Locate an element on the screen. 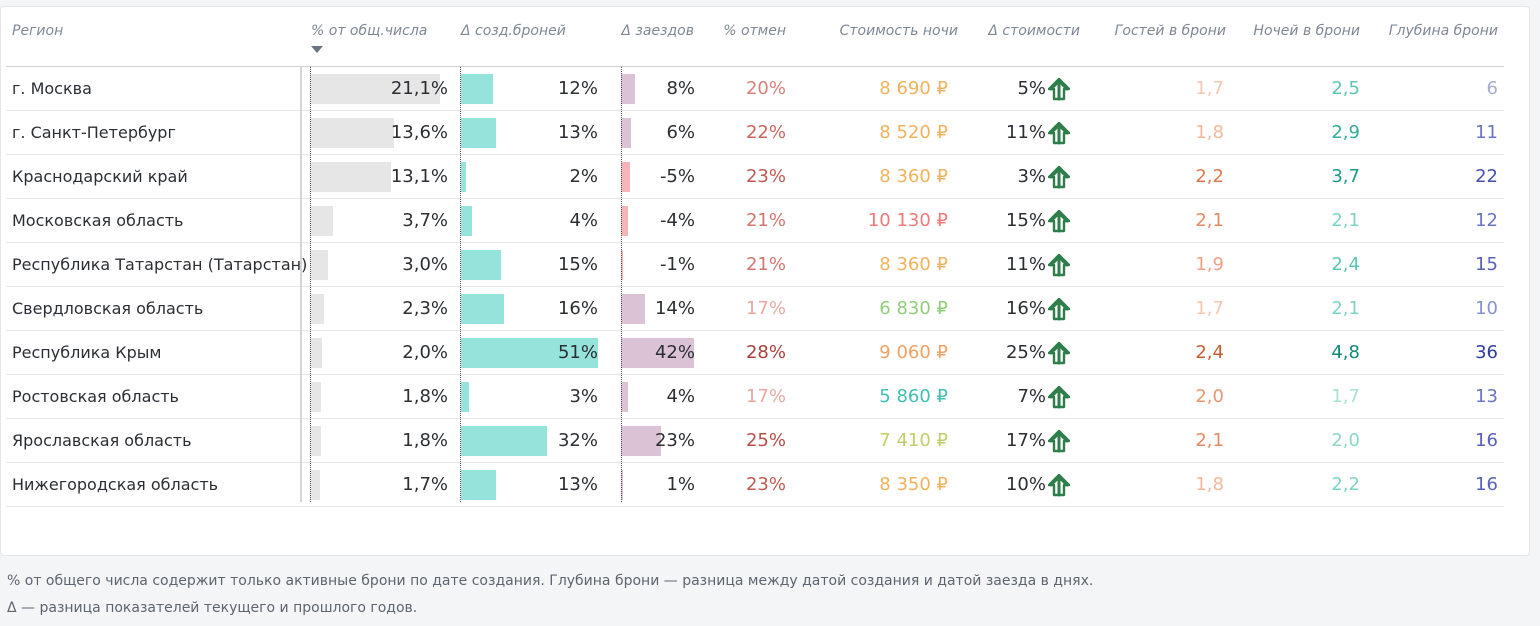  guests-value: 1,9 is located at coordinates (1209, 264).